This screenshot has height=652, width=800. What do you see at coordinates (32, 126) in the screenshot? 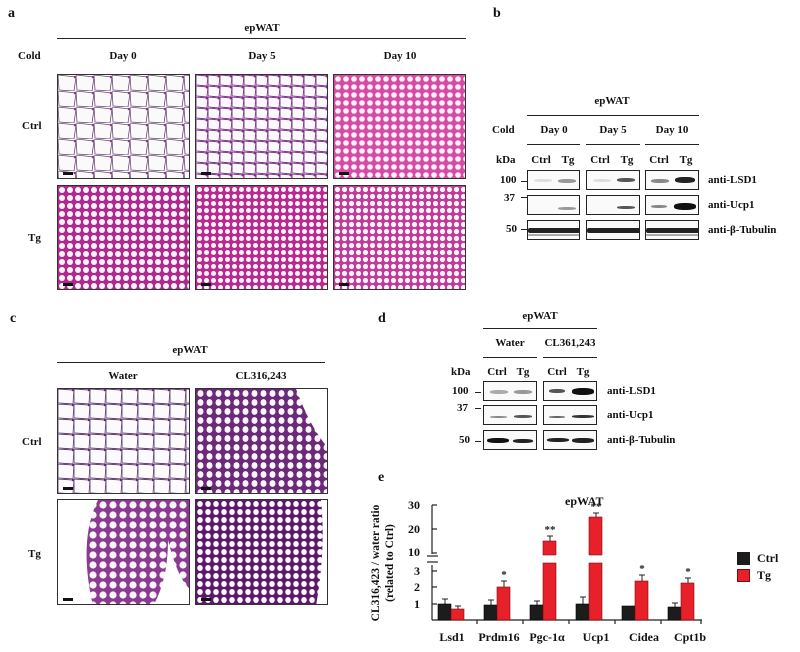
I see `panel-a-row-ctrl: Ctrl` at bounding box center [32, 126].